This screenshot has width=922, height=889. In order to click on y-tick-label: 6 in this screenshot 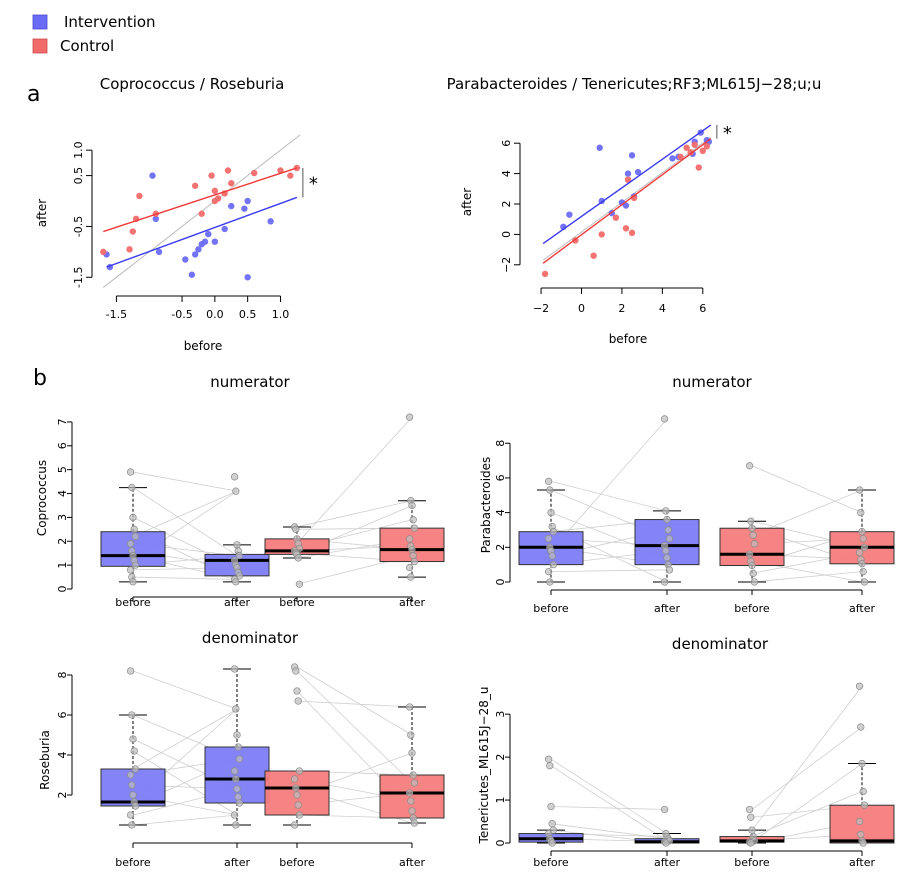, I will do `click(62, 445)`.